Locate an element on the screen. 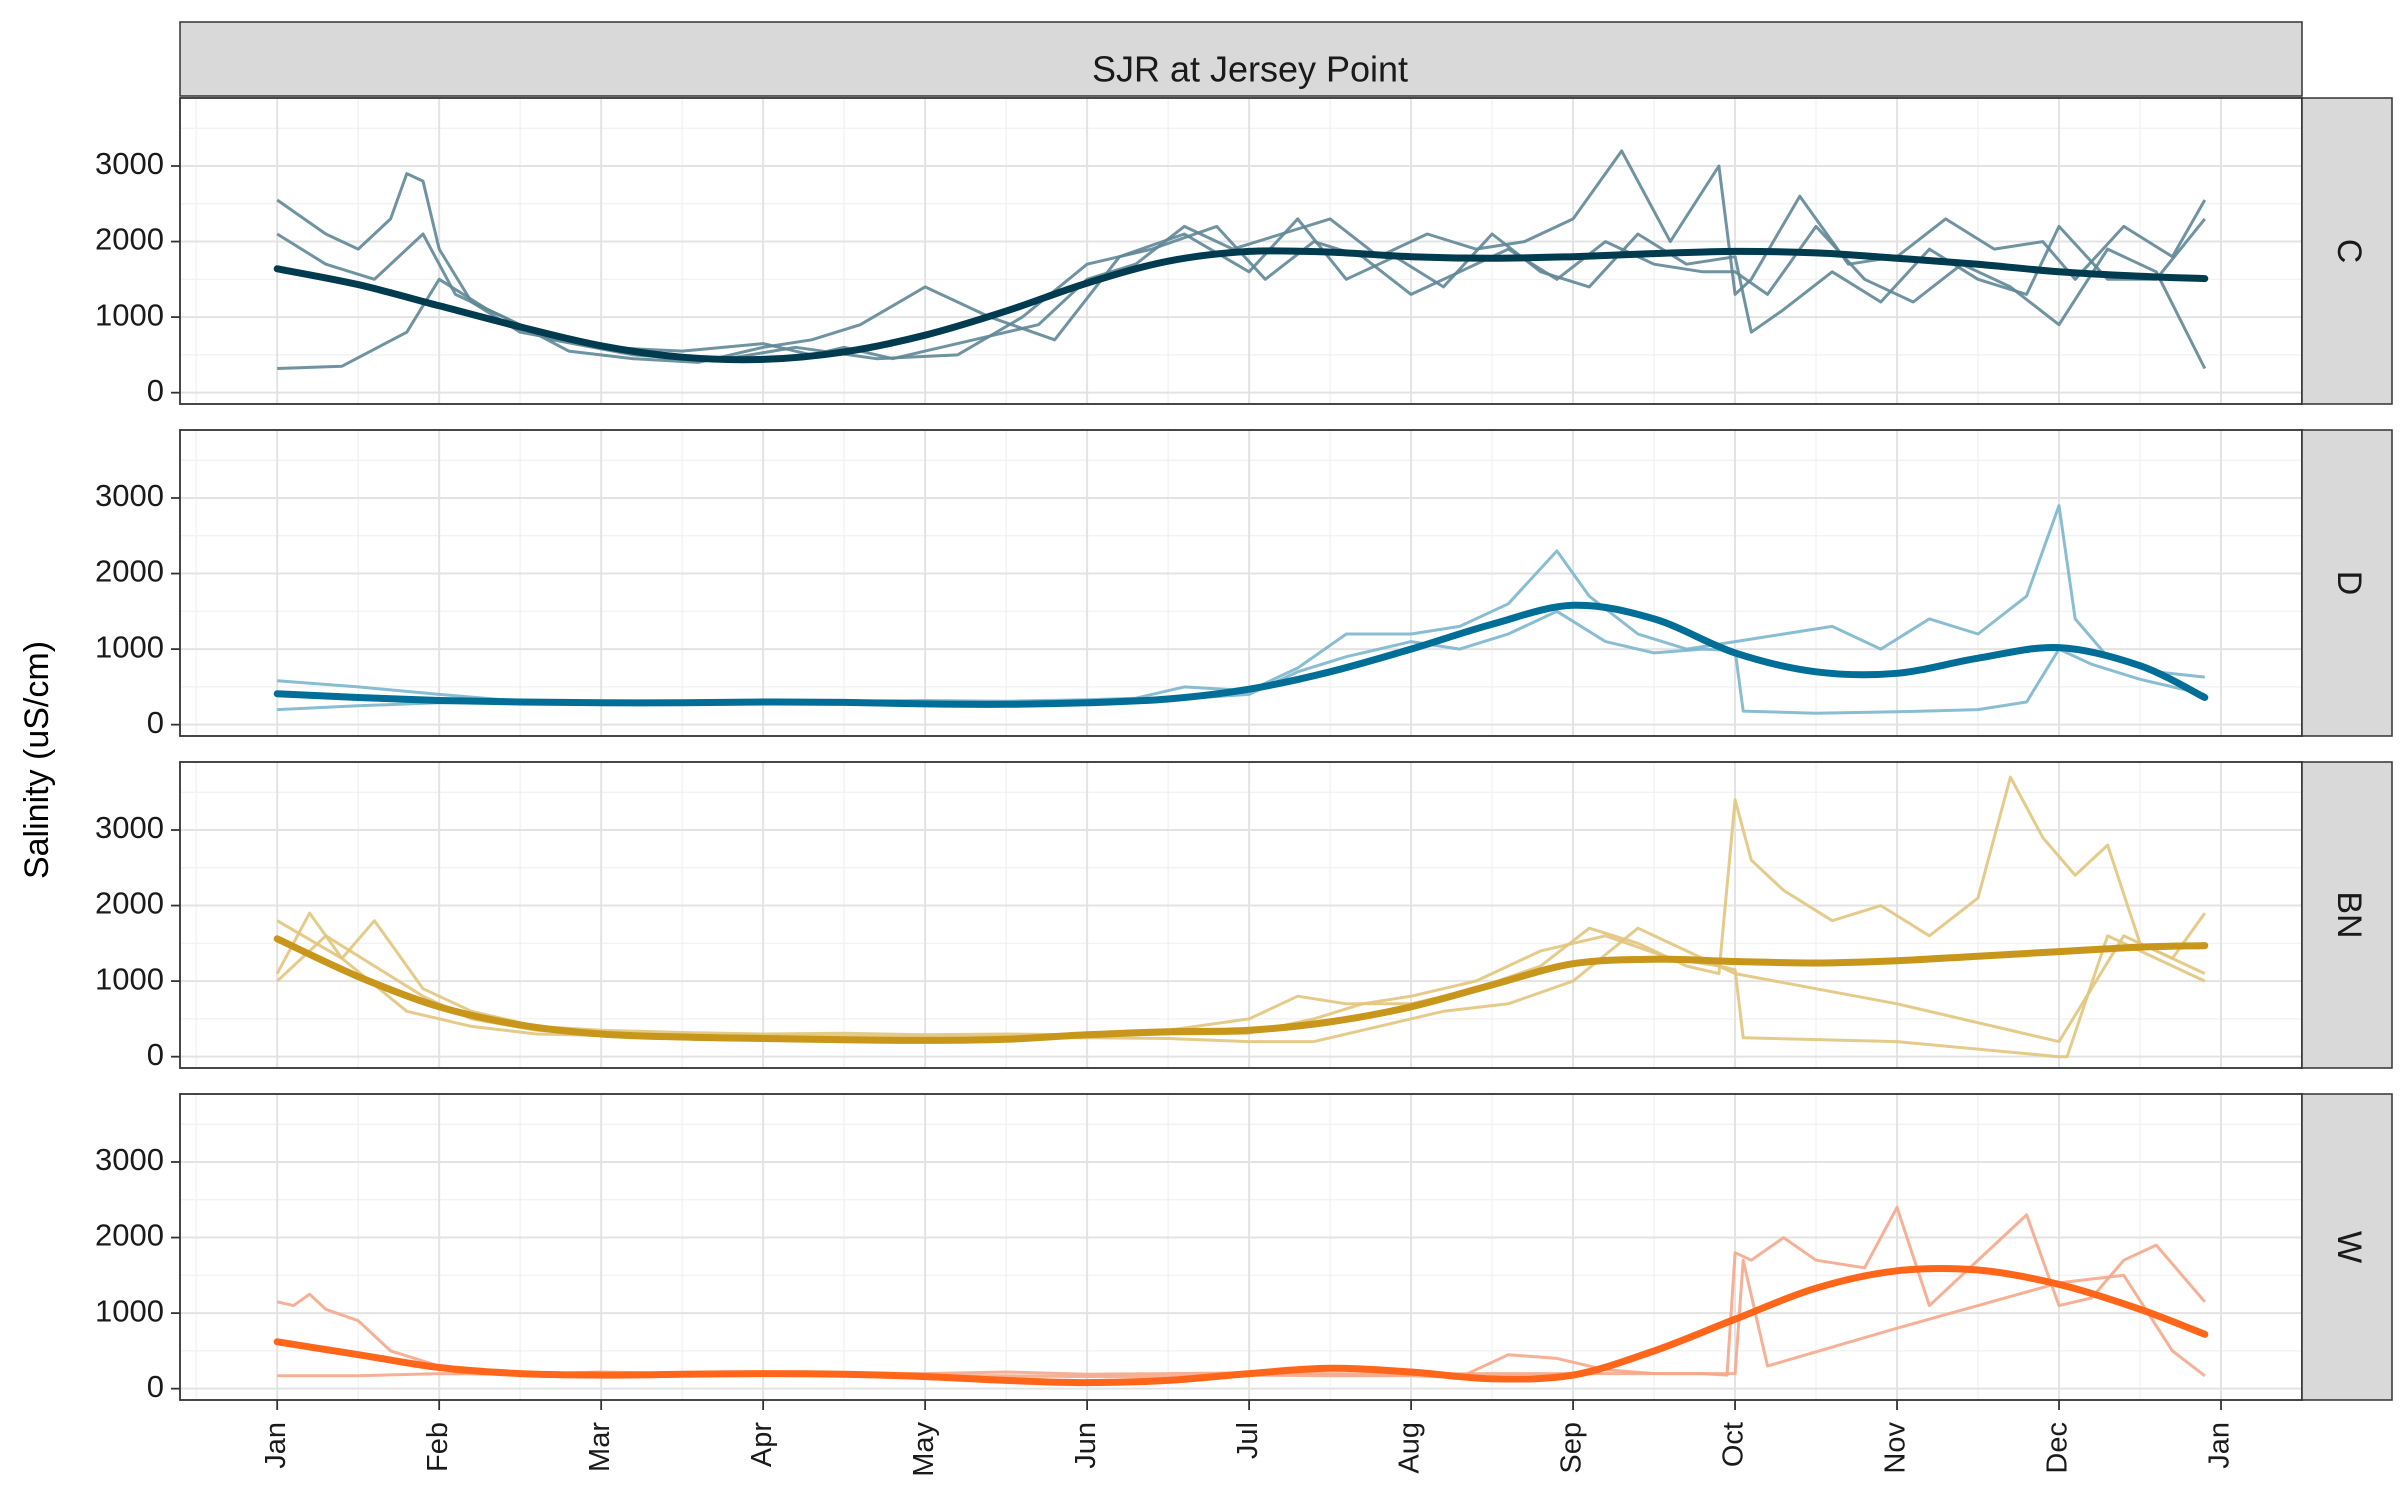 Image resolution: width=2400 pixels, height=1505 pixels. x-tick-label: Nov is located at coordinates (1896, 1448).